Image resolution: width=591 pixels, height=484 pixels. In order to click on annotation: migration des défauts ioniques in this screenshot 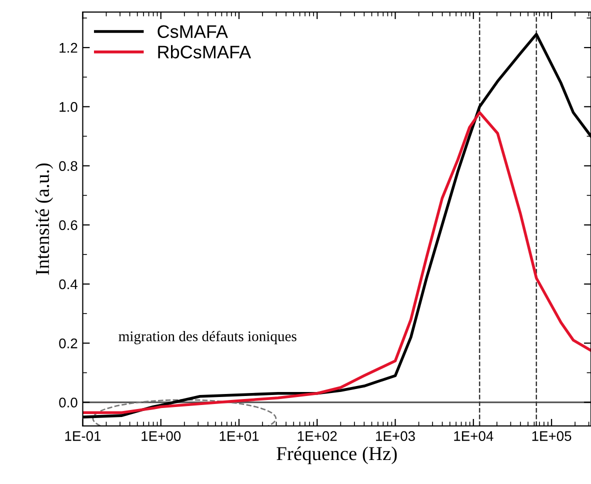, I will do `click(207, 337)`.